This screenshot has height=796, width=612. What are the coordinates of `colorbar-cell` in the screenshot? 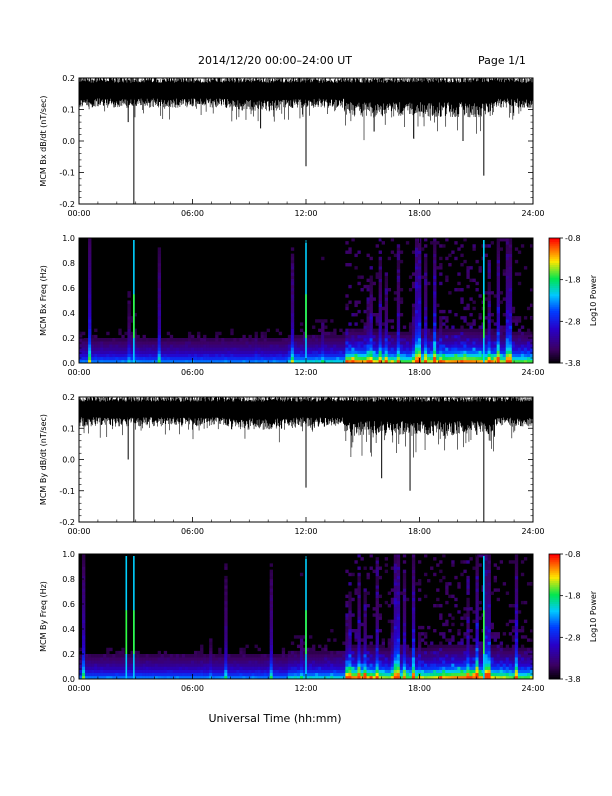 It's located at (554, 314).